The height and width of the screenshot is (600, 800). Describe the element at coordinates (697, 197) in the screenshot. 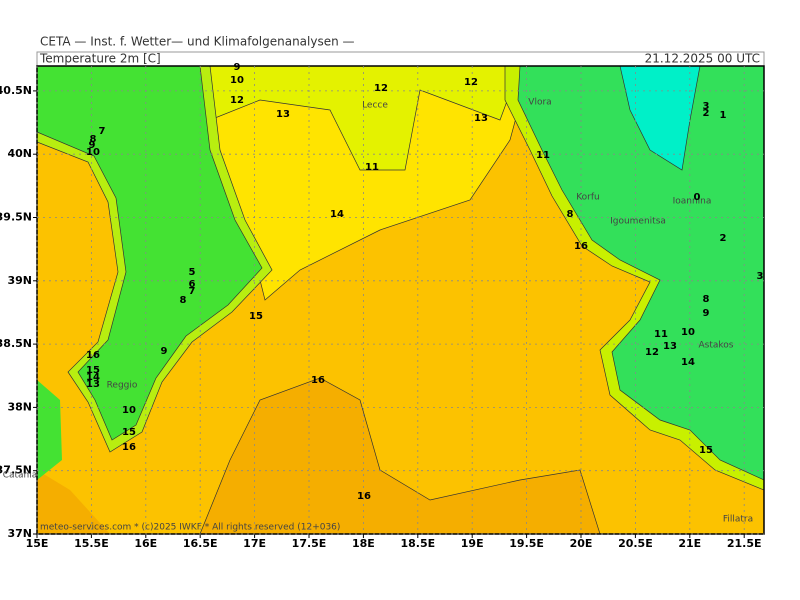

I see `contour-label: 0` at that location.